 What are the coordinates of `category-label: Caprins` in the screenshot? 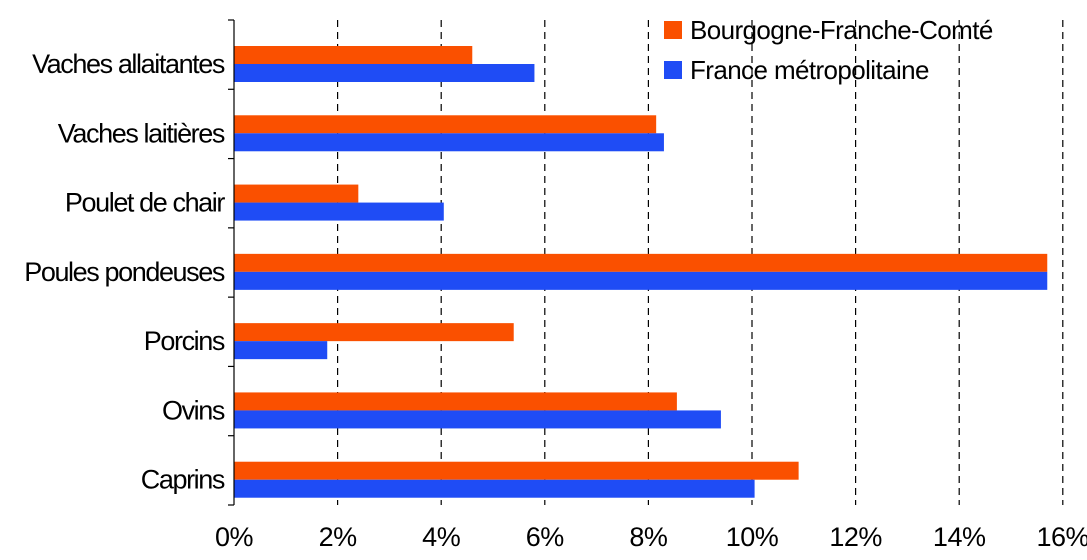 It's located at (183, 480).